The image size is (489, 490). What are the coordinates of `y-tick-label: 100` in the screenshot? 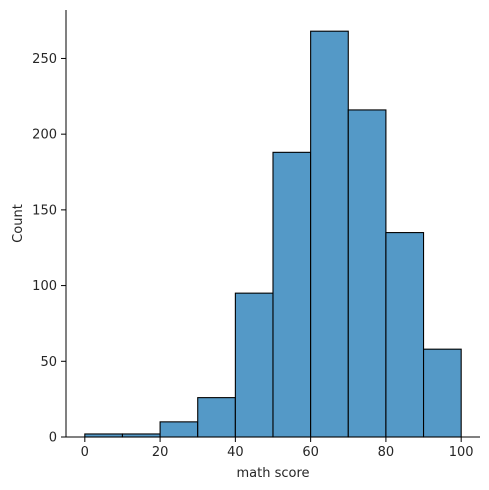 It's located at (44, 286).